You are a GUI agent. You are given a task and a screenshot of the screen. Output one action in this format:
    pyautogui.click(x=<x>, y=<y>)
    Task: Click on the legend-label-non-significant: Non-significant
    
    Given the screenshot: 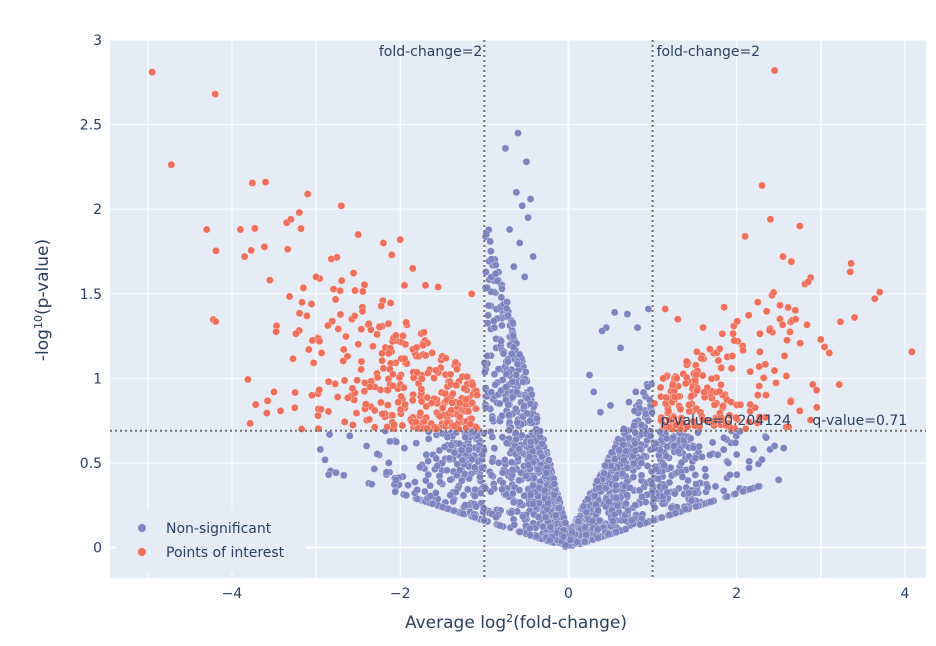 What is the action you would take?
    pyautogui.click(x=219, y=529)
    